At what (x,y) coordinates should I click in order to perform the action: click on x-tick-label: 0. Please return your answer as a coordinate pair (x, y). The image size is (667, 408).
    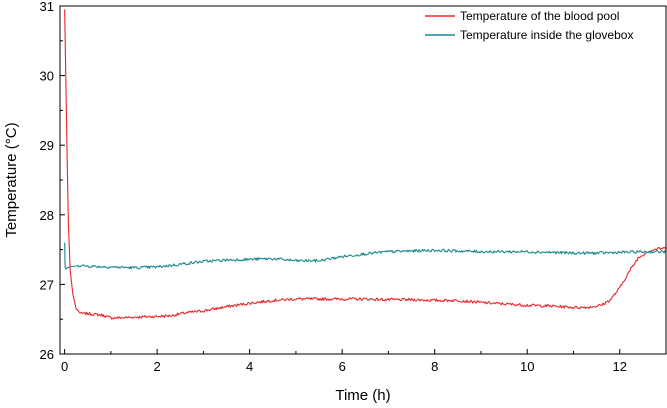
    Looking at the image, I should click on (64, 366).